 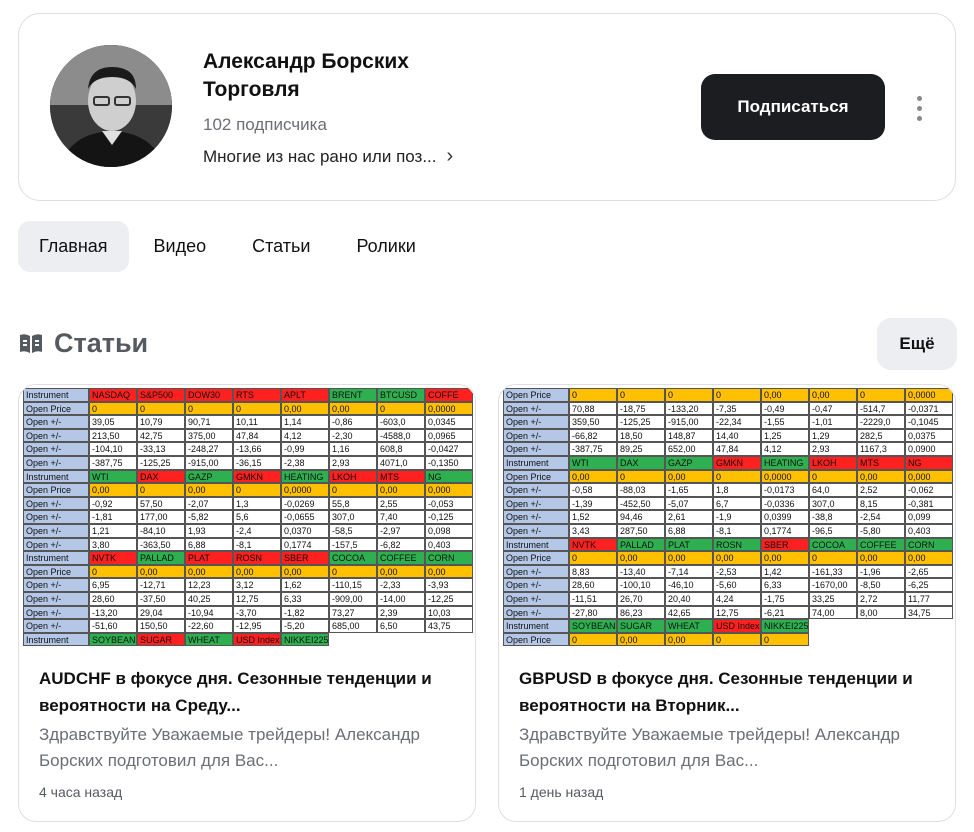 I want to click on table-cell: -1,96, so click(x=881, y=571).